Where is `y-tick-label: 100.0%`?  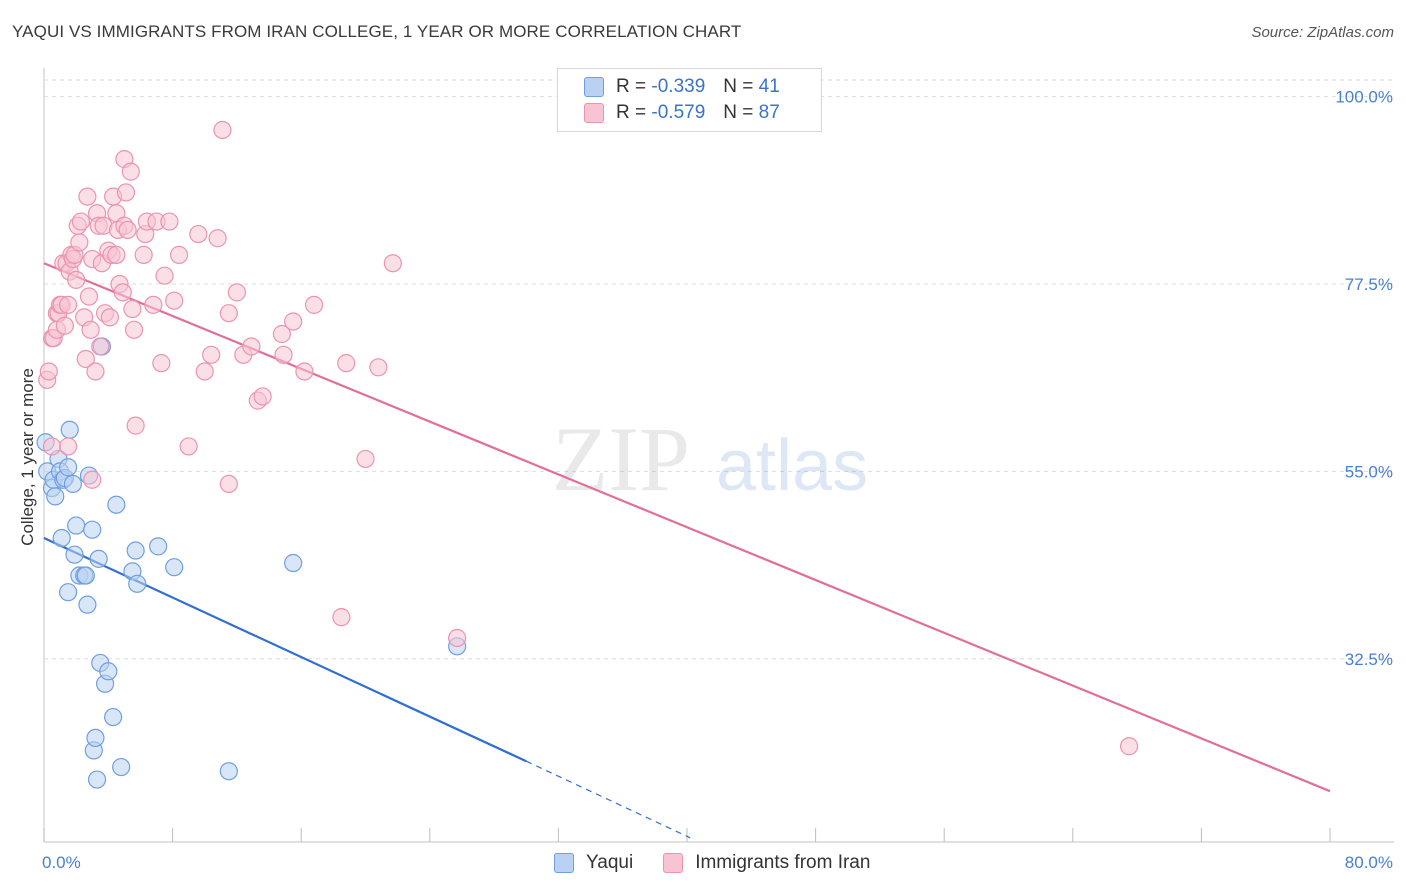 y-tick-label: 100.0% is located at coordinates (1364, 97).